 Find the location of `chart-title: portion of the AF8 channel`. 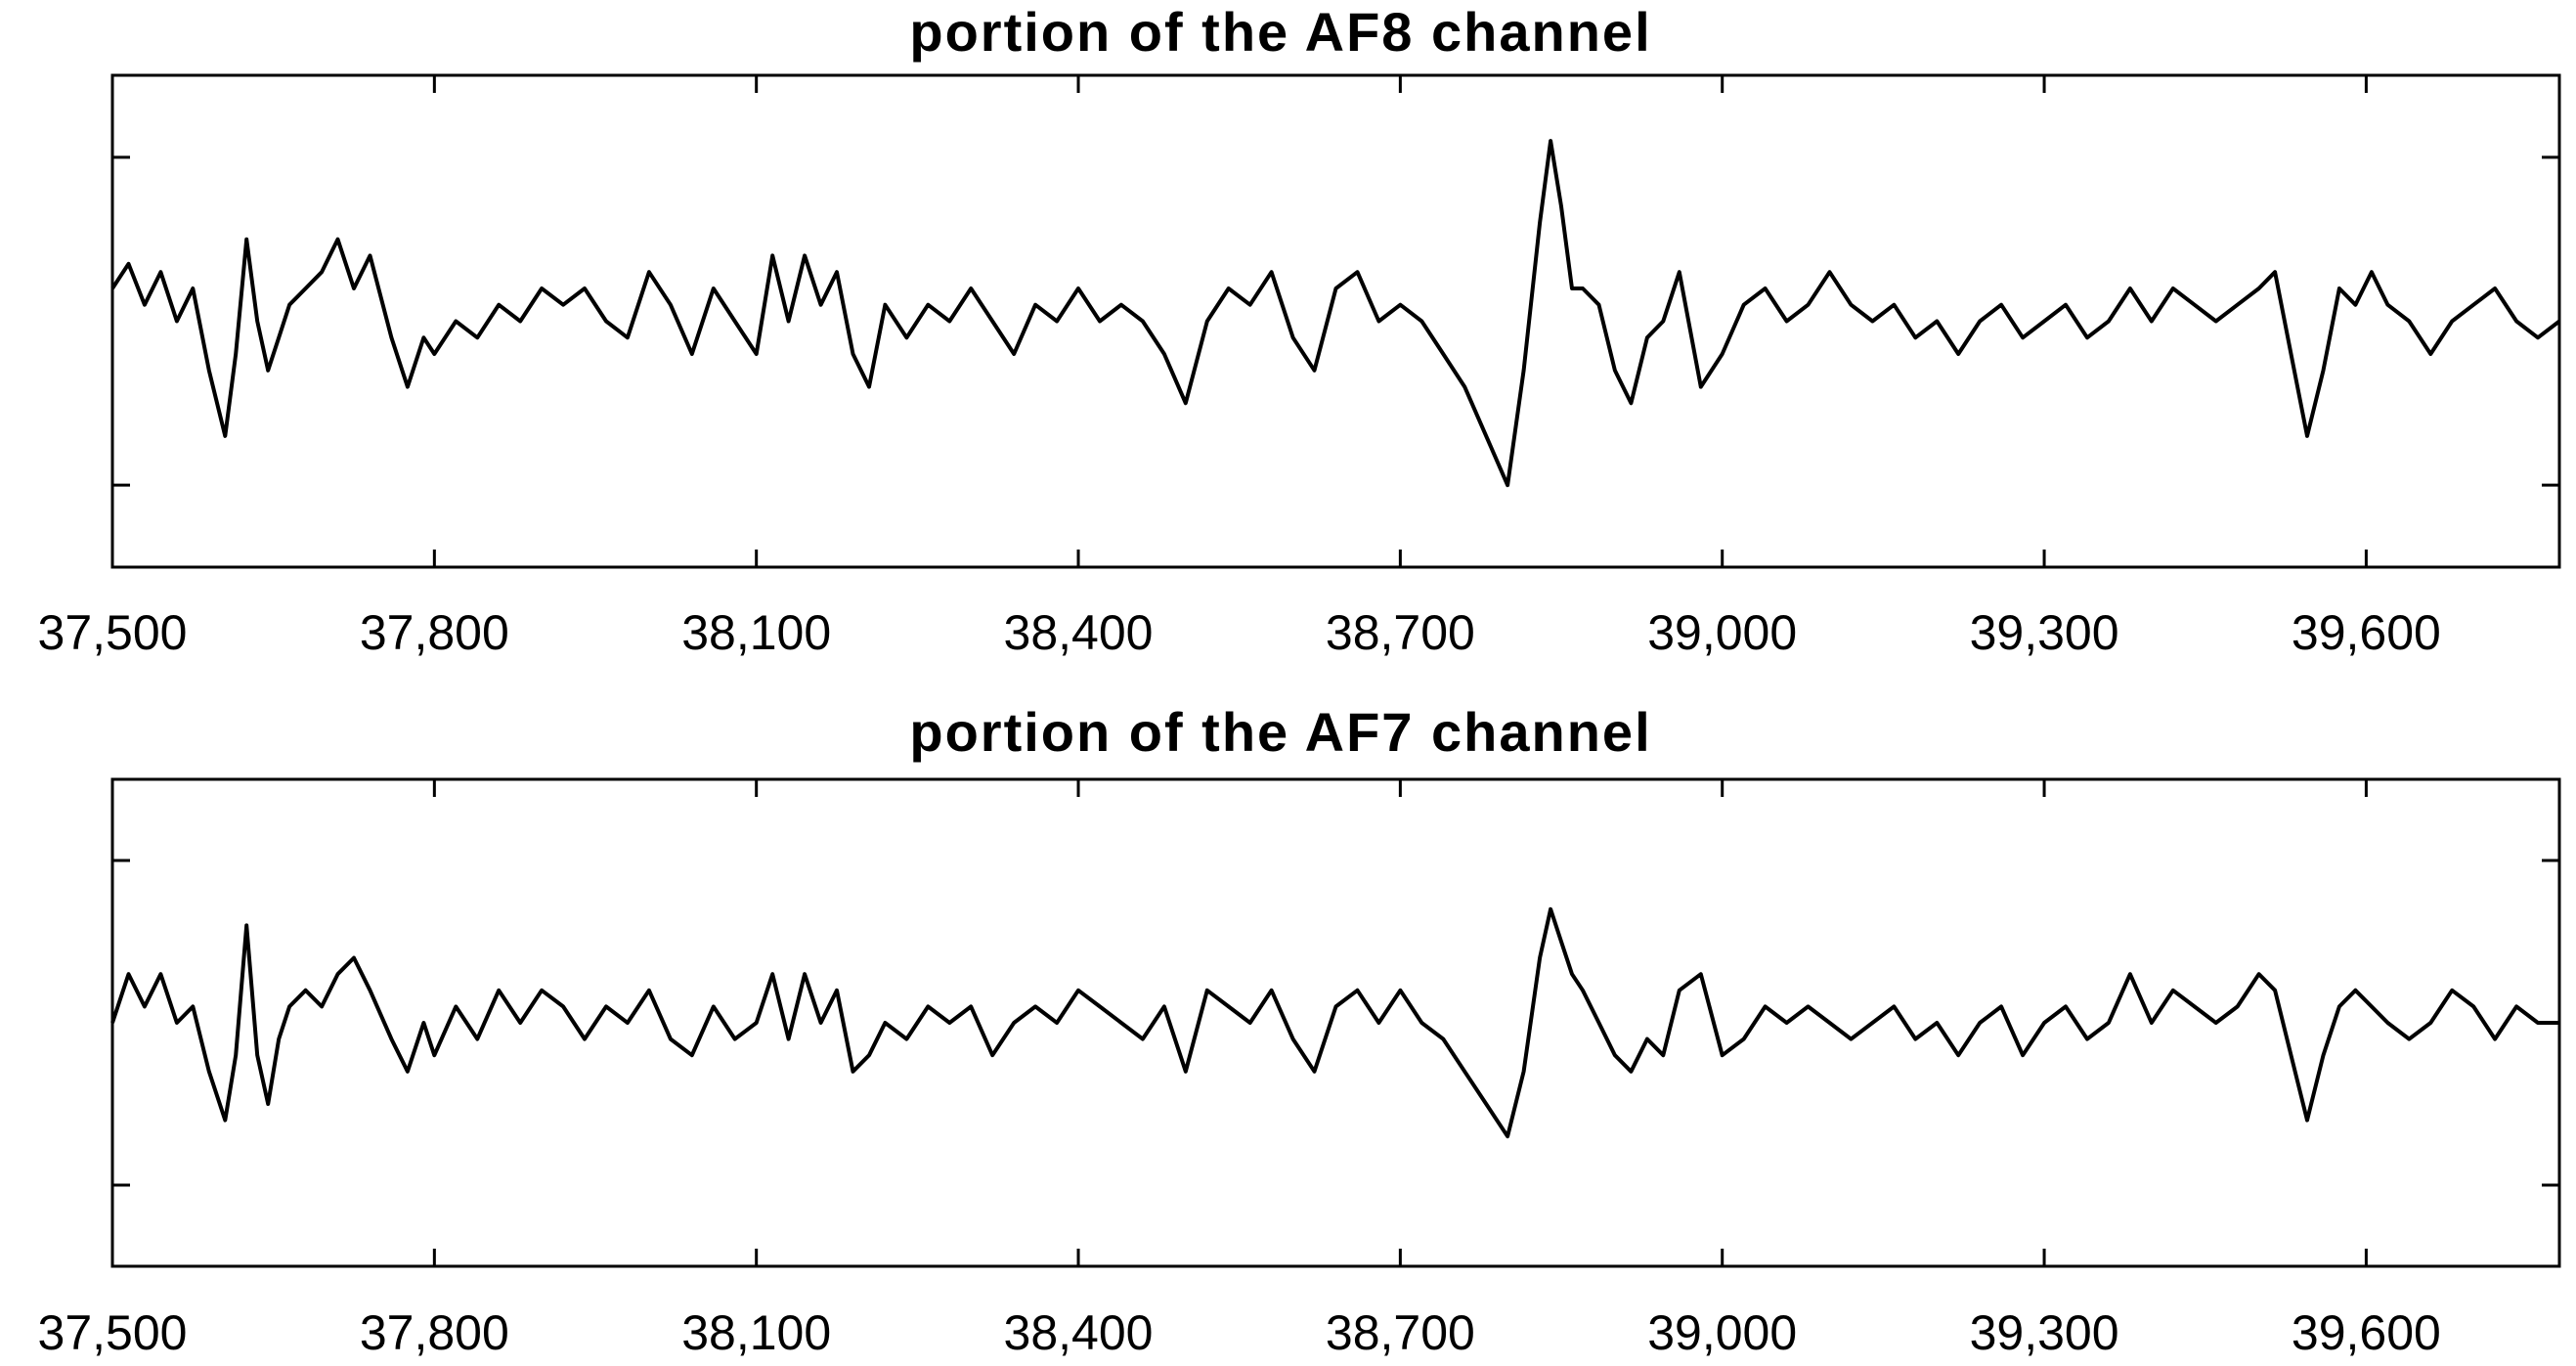

chart-title: portion of the AF8 channel is located at coordinates (1280, 32).